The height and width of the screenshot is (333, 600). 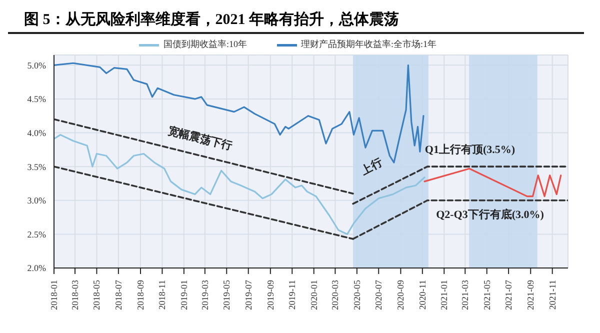 What do you see at coordinates (401, 295) in the screenshot?
I see `x-tick-label: 2020-09` at bounding box center [401, 295].